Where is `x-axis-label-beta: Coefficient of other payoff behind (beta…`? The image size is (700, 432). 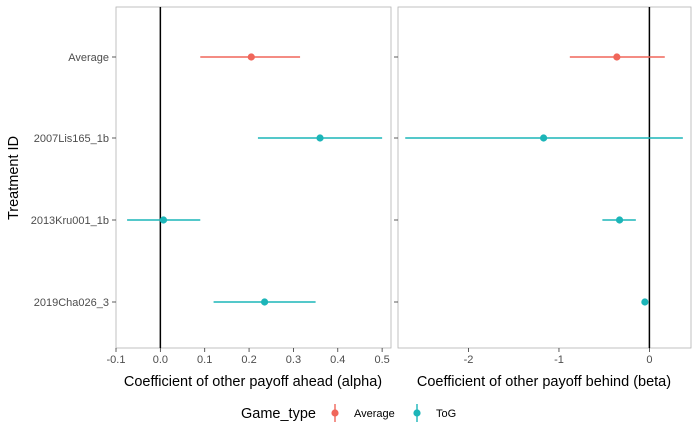 x-axis-label-beta: Coefficient of other payoff behind (beta… is located at coordinates (544, 382).